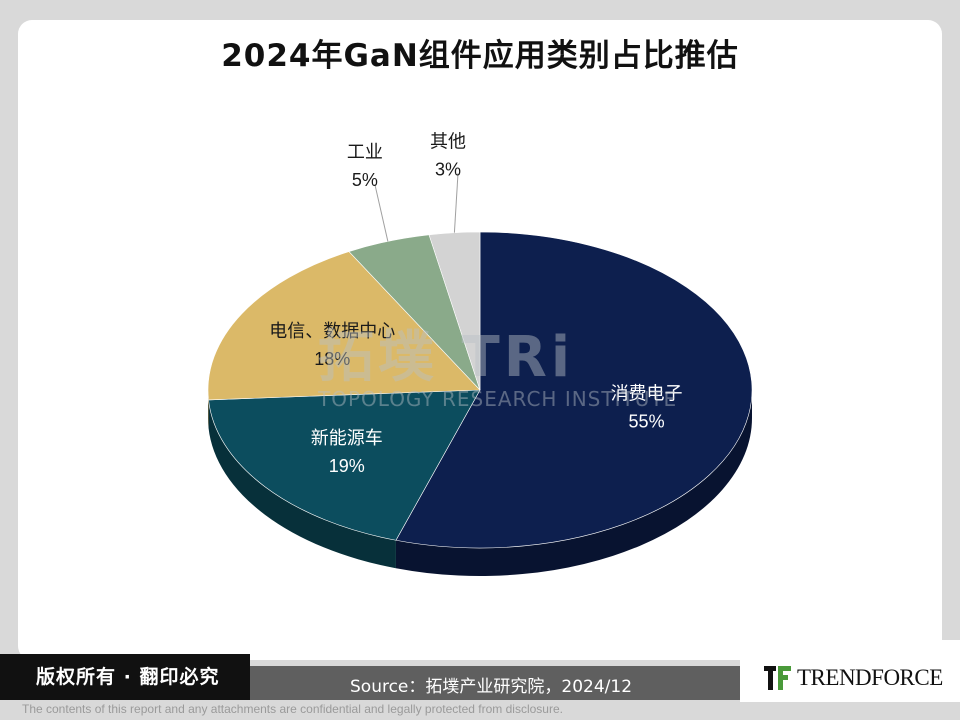 Image resolution: width=960 pixels, height=720 pixels. Describe the element at coordinates (365, 180) in the screenshot. I see `pie-value-3: 5%` at that location.